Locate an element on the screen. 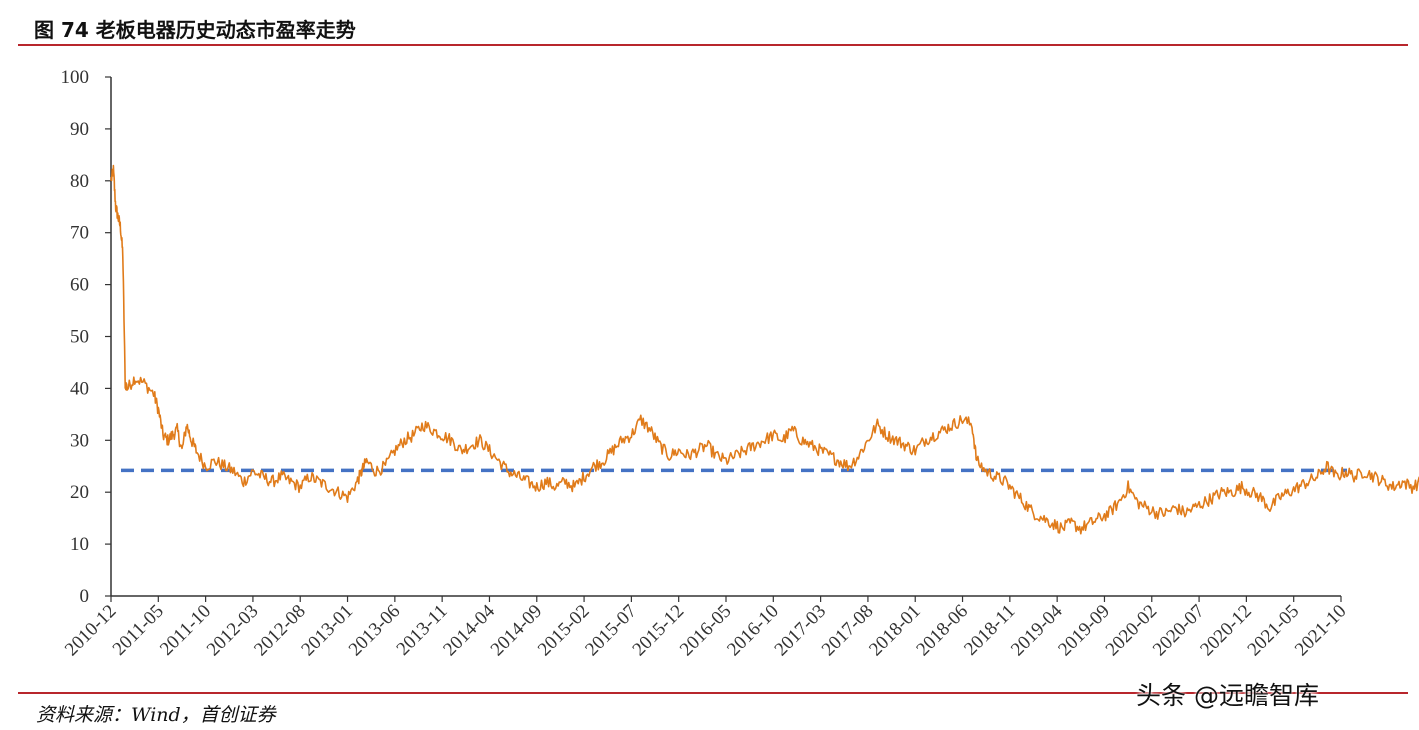  y-tick-label: 60 is located at coordinates (79, 285).